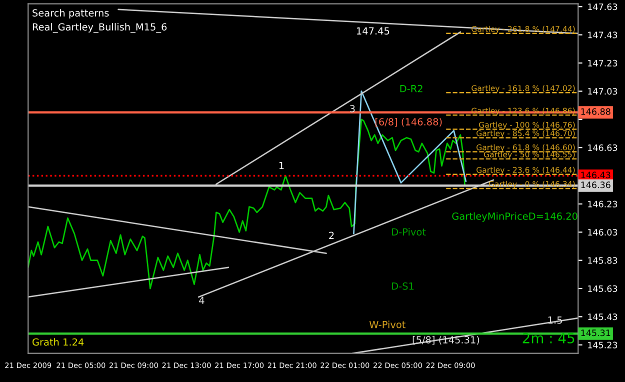 This screenshot has height=382, width=625. Describe the element at coordinates (595, 111) in the screenshot. I see `ref-line-label: 146.88` at that location.